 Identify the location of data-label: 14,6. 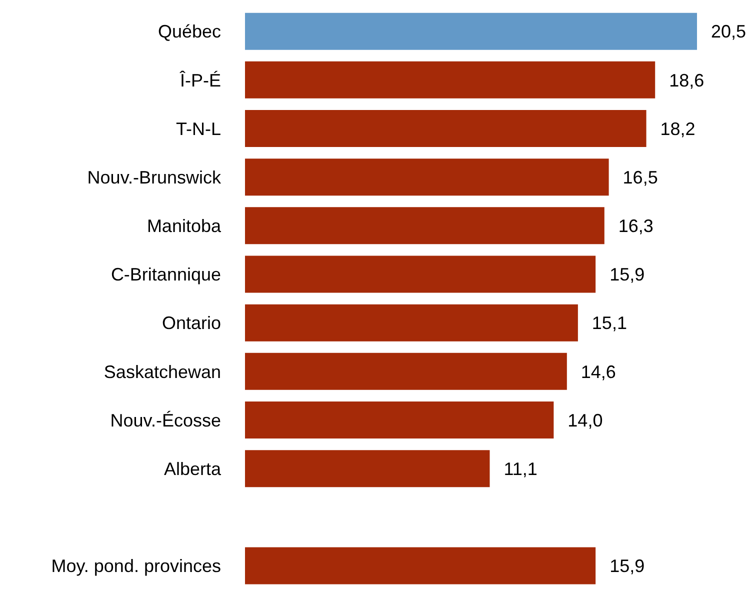
(598, 372).